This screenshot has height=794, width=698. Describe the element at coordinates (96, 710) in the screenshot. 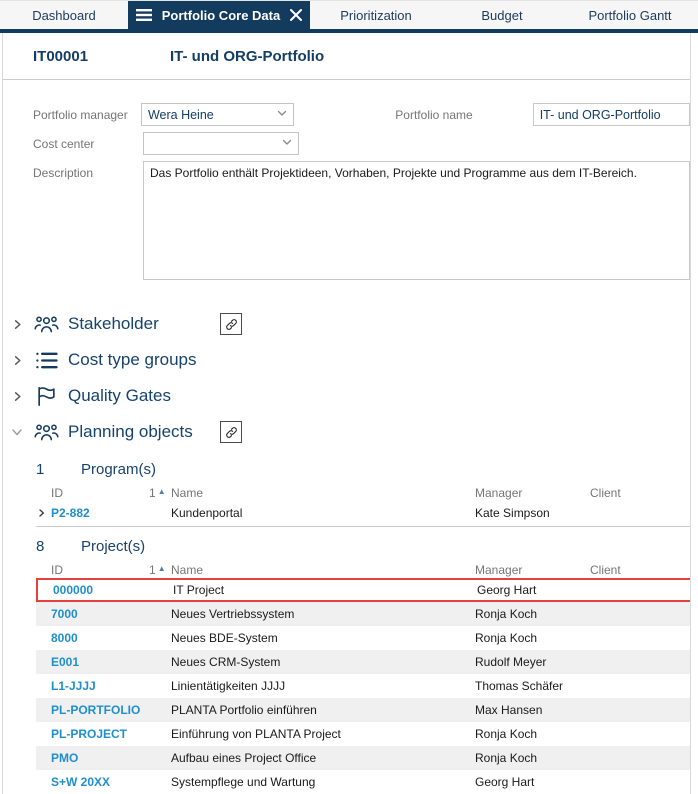

I see `row-id-link: PL-PORTFOLIO` at that location.